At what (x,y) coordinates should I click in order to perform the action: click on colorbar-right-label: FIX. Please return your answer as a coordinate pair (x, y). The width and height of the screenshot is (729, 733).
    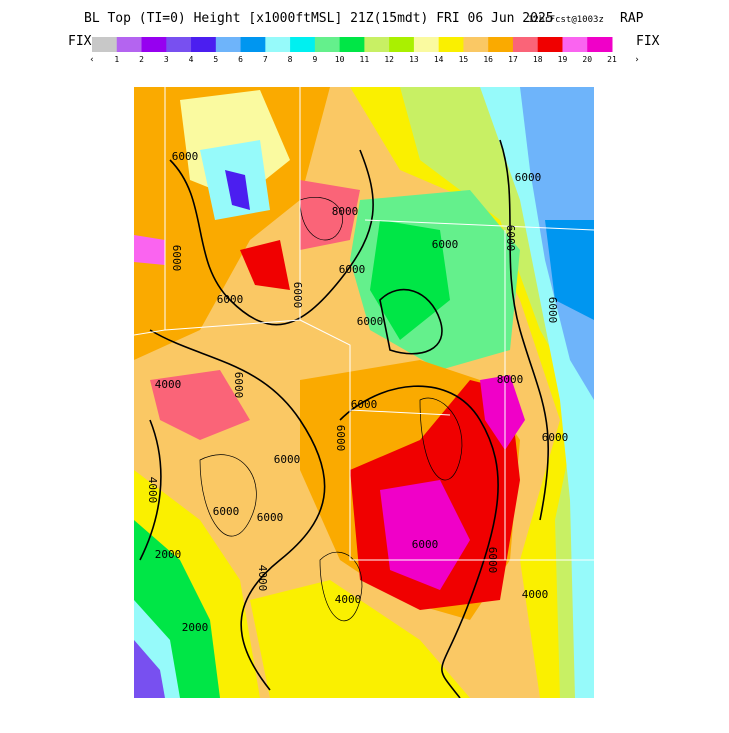
    Looking at the image, I should click on (648, 41).